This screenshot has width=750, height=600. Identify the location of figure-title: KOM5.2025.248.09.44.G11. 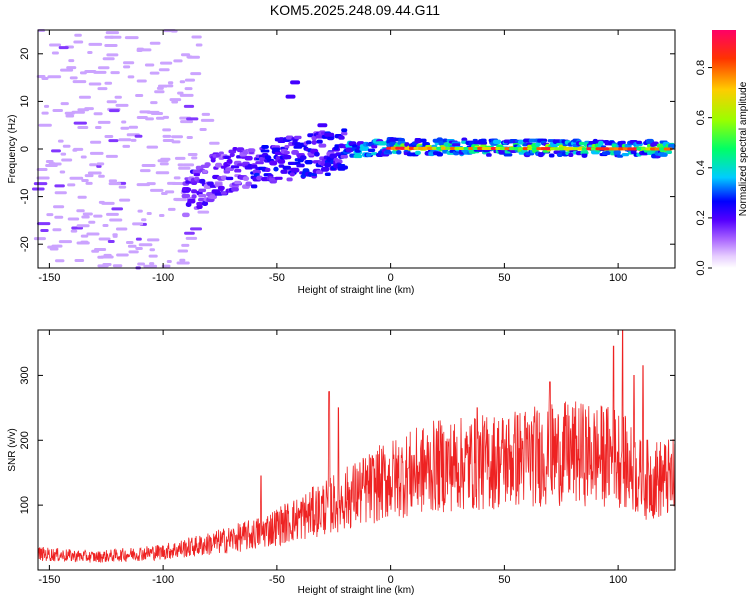
(355, 10).